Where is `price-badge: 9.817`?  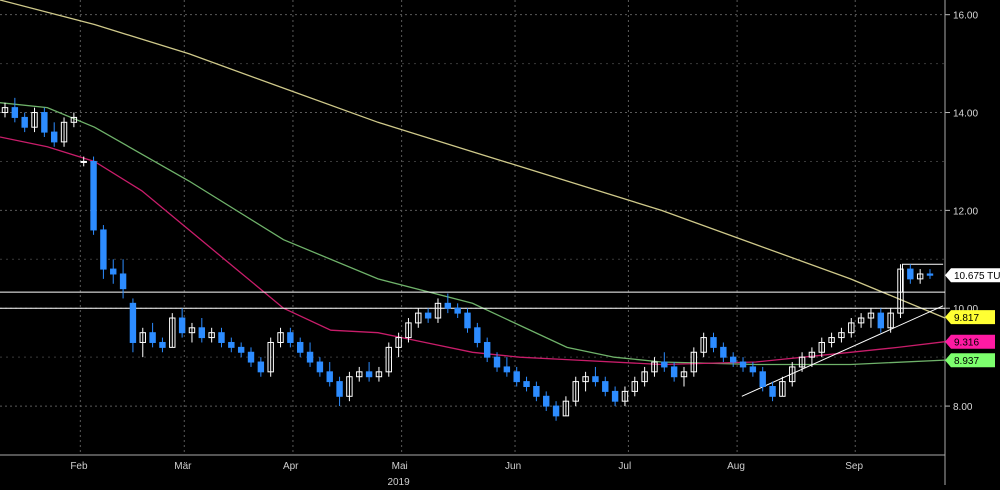
price-badge: 9.817 is located at coordinates (970, 317).